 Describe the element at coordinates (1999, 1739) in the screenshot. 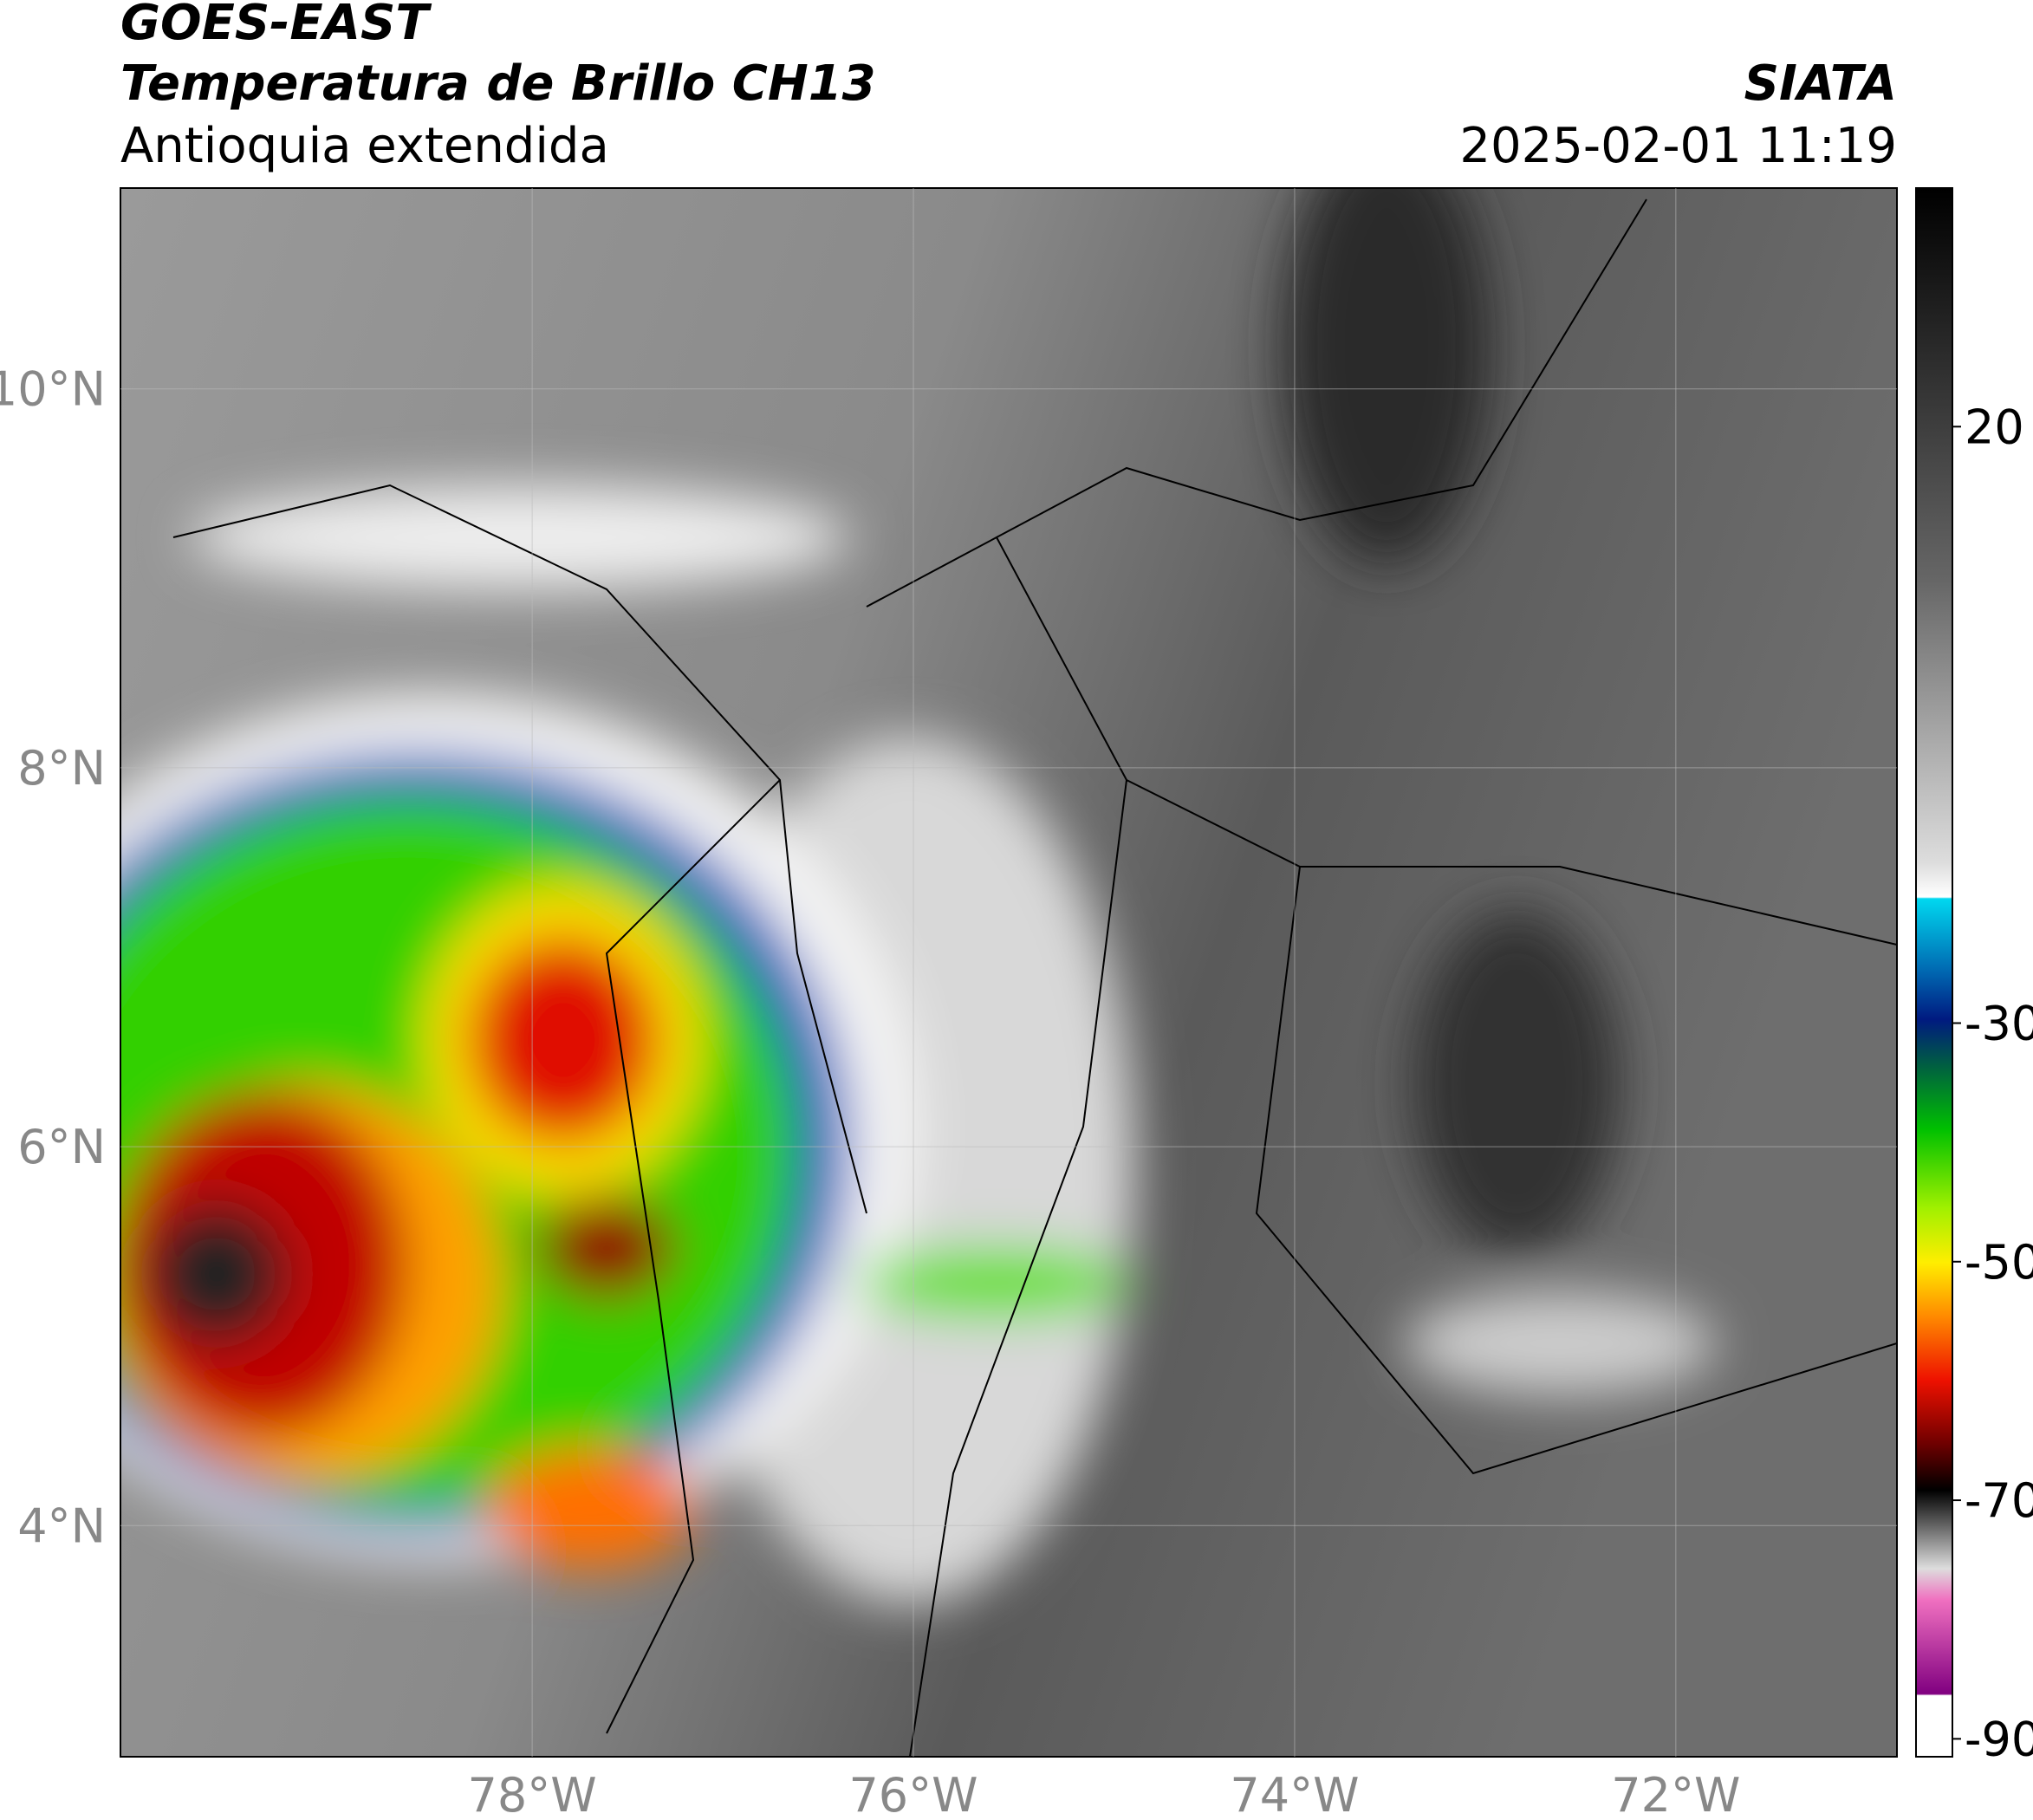

I see `colorbar-tick-label: -90` at that location.